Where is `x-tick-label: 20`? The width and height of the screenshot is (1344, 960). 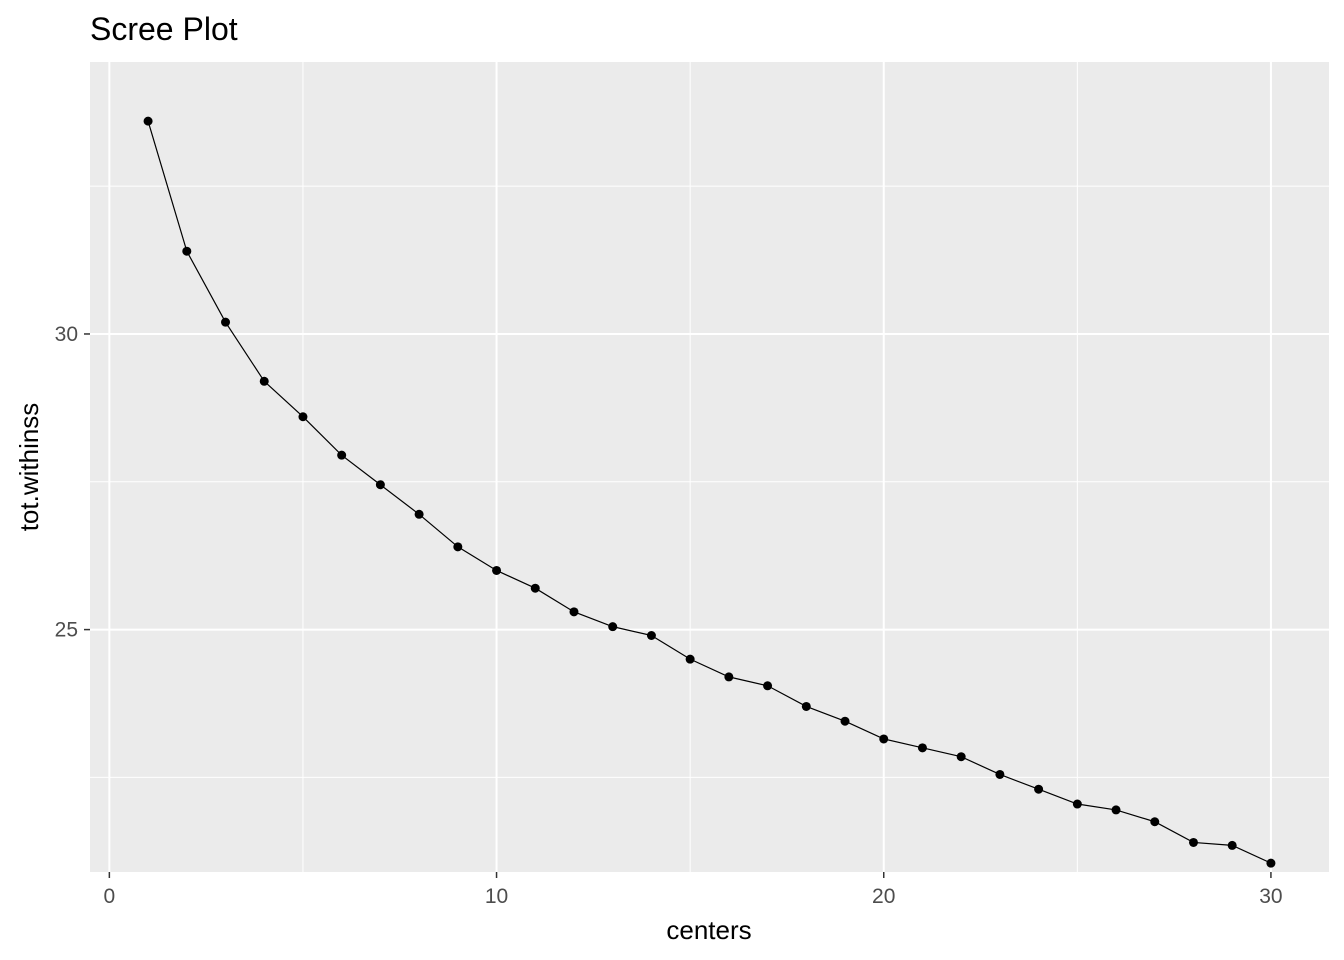 x-tick-label: 20 is located at coordinates (883, 896).